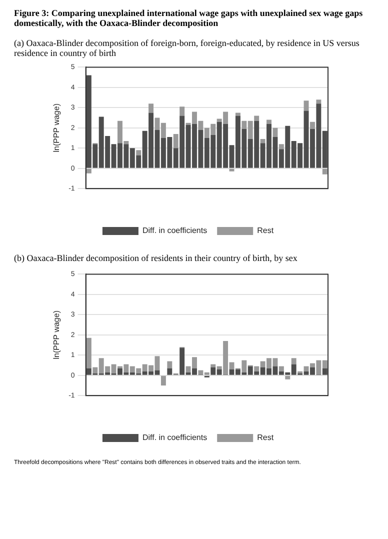  I want to click on chart-title: (b) Oaxaca-Blinder decomposition of residents in their country of birth, by sex, so click(156, 258).